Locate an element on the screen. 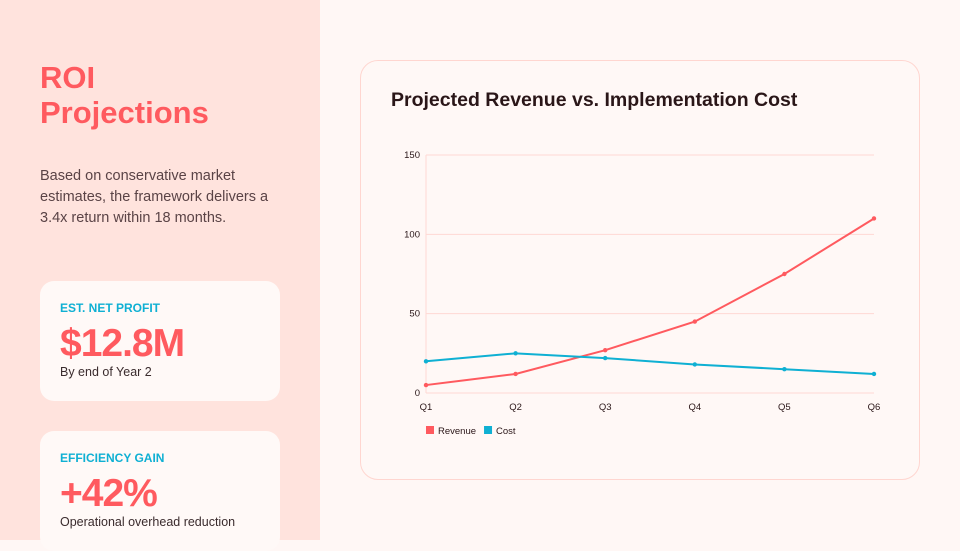 The image size is (960, 551). card-value: +42% is located at coordinates (109, 493).